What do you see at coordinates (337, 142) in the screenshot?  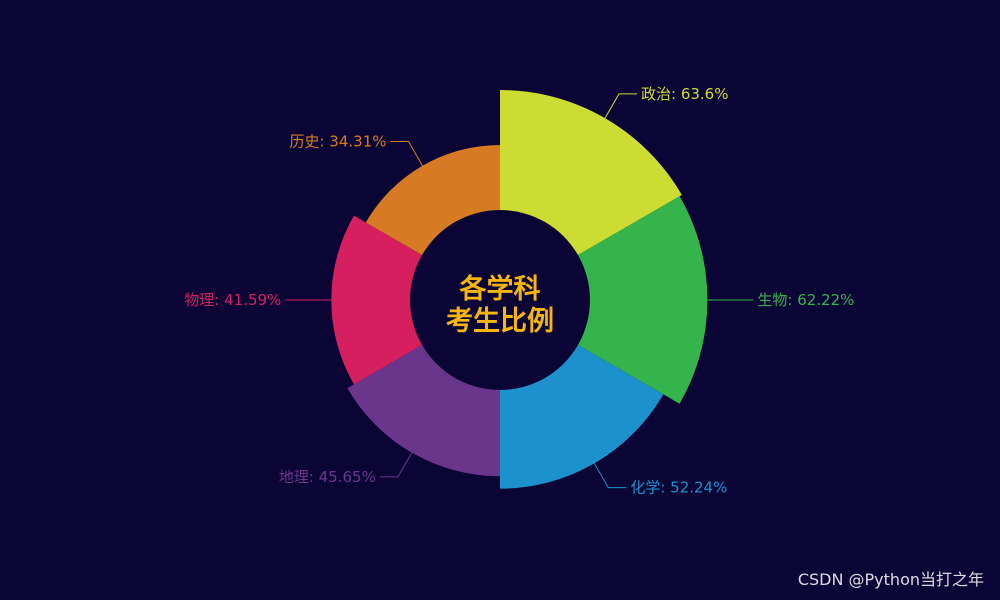 I see `slice-label-6: 历史: 34.31%` at bounding box center [337, 142].